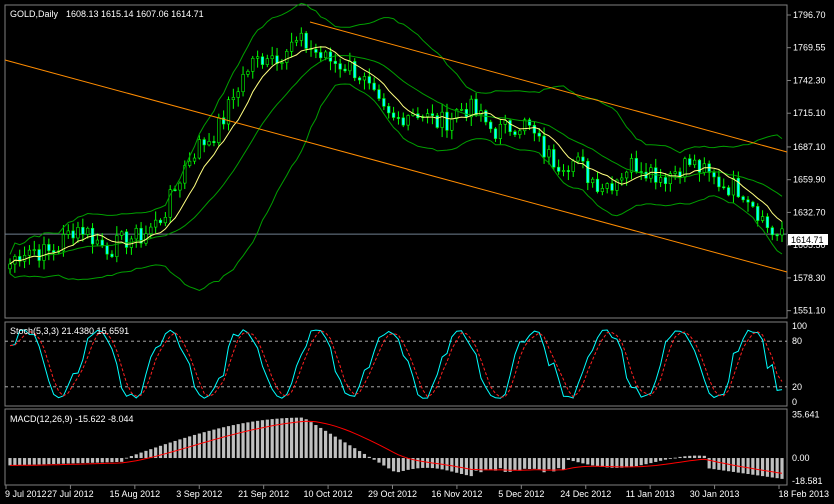 The image size is (834, 504). I want to click on stochastic-plot, so click(396, 364).